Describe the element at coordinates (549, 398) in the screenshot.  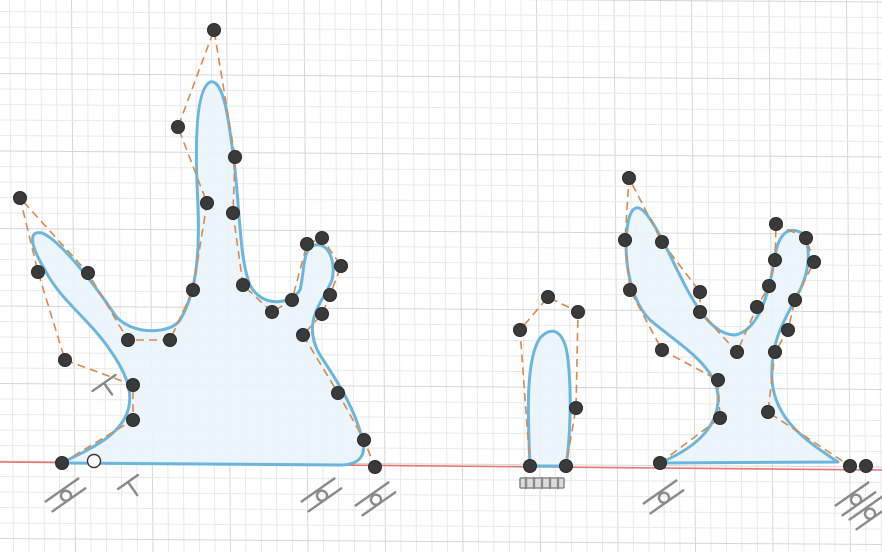
I see `profile-middle-curve` at that location.